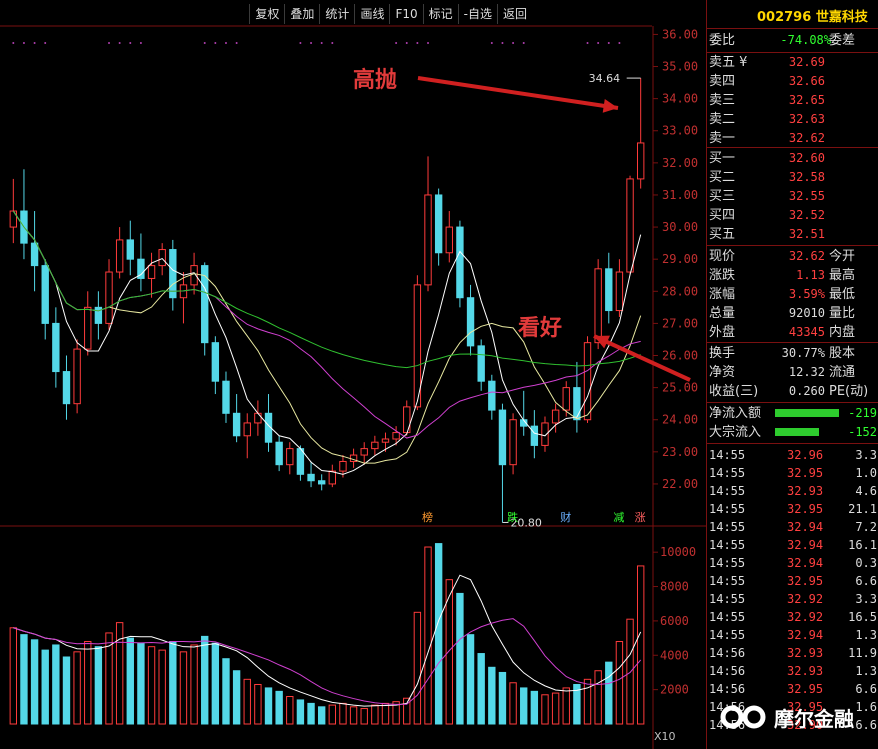  I want to click on stat-value: 1.13, so click(810, 275).